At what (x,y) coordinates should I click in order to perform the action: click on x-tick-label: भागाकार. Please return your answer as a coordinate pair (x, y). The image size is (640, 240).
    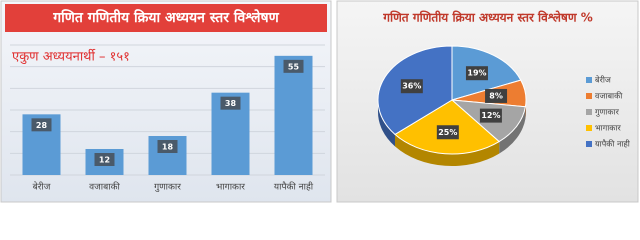
    Looking at the image, I should click on (230, 188).